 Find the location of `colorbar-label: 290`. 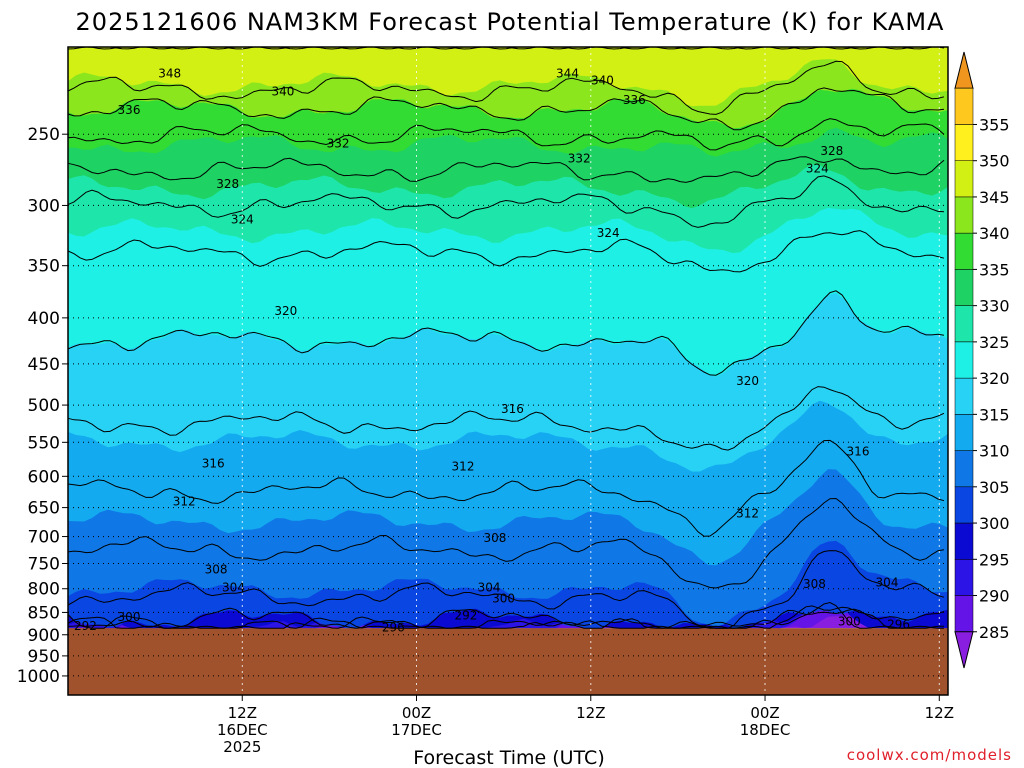

colorbar-label: 290 is located at coordinates (994, 596).